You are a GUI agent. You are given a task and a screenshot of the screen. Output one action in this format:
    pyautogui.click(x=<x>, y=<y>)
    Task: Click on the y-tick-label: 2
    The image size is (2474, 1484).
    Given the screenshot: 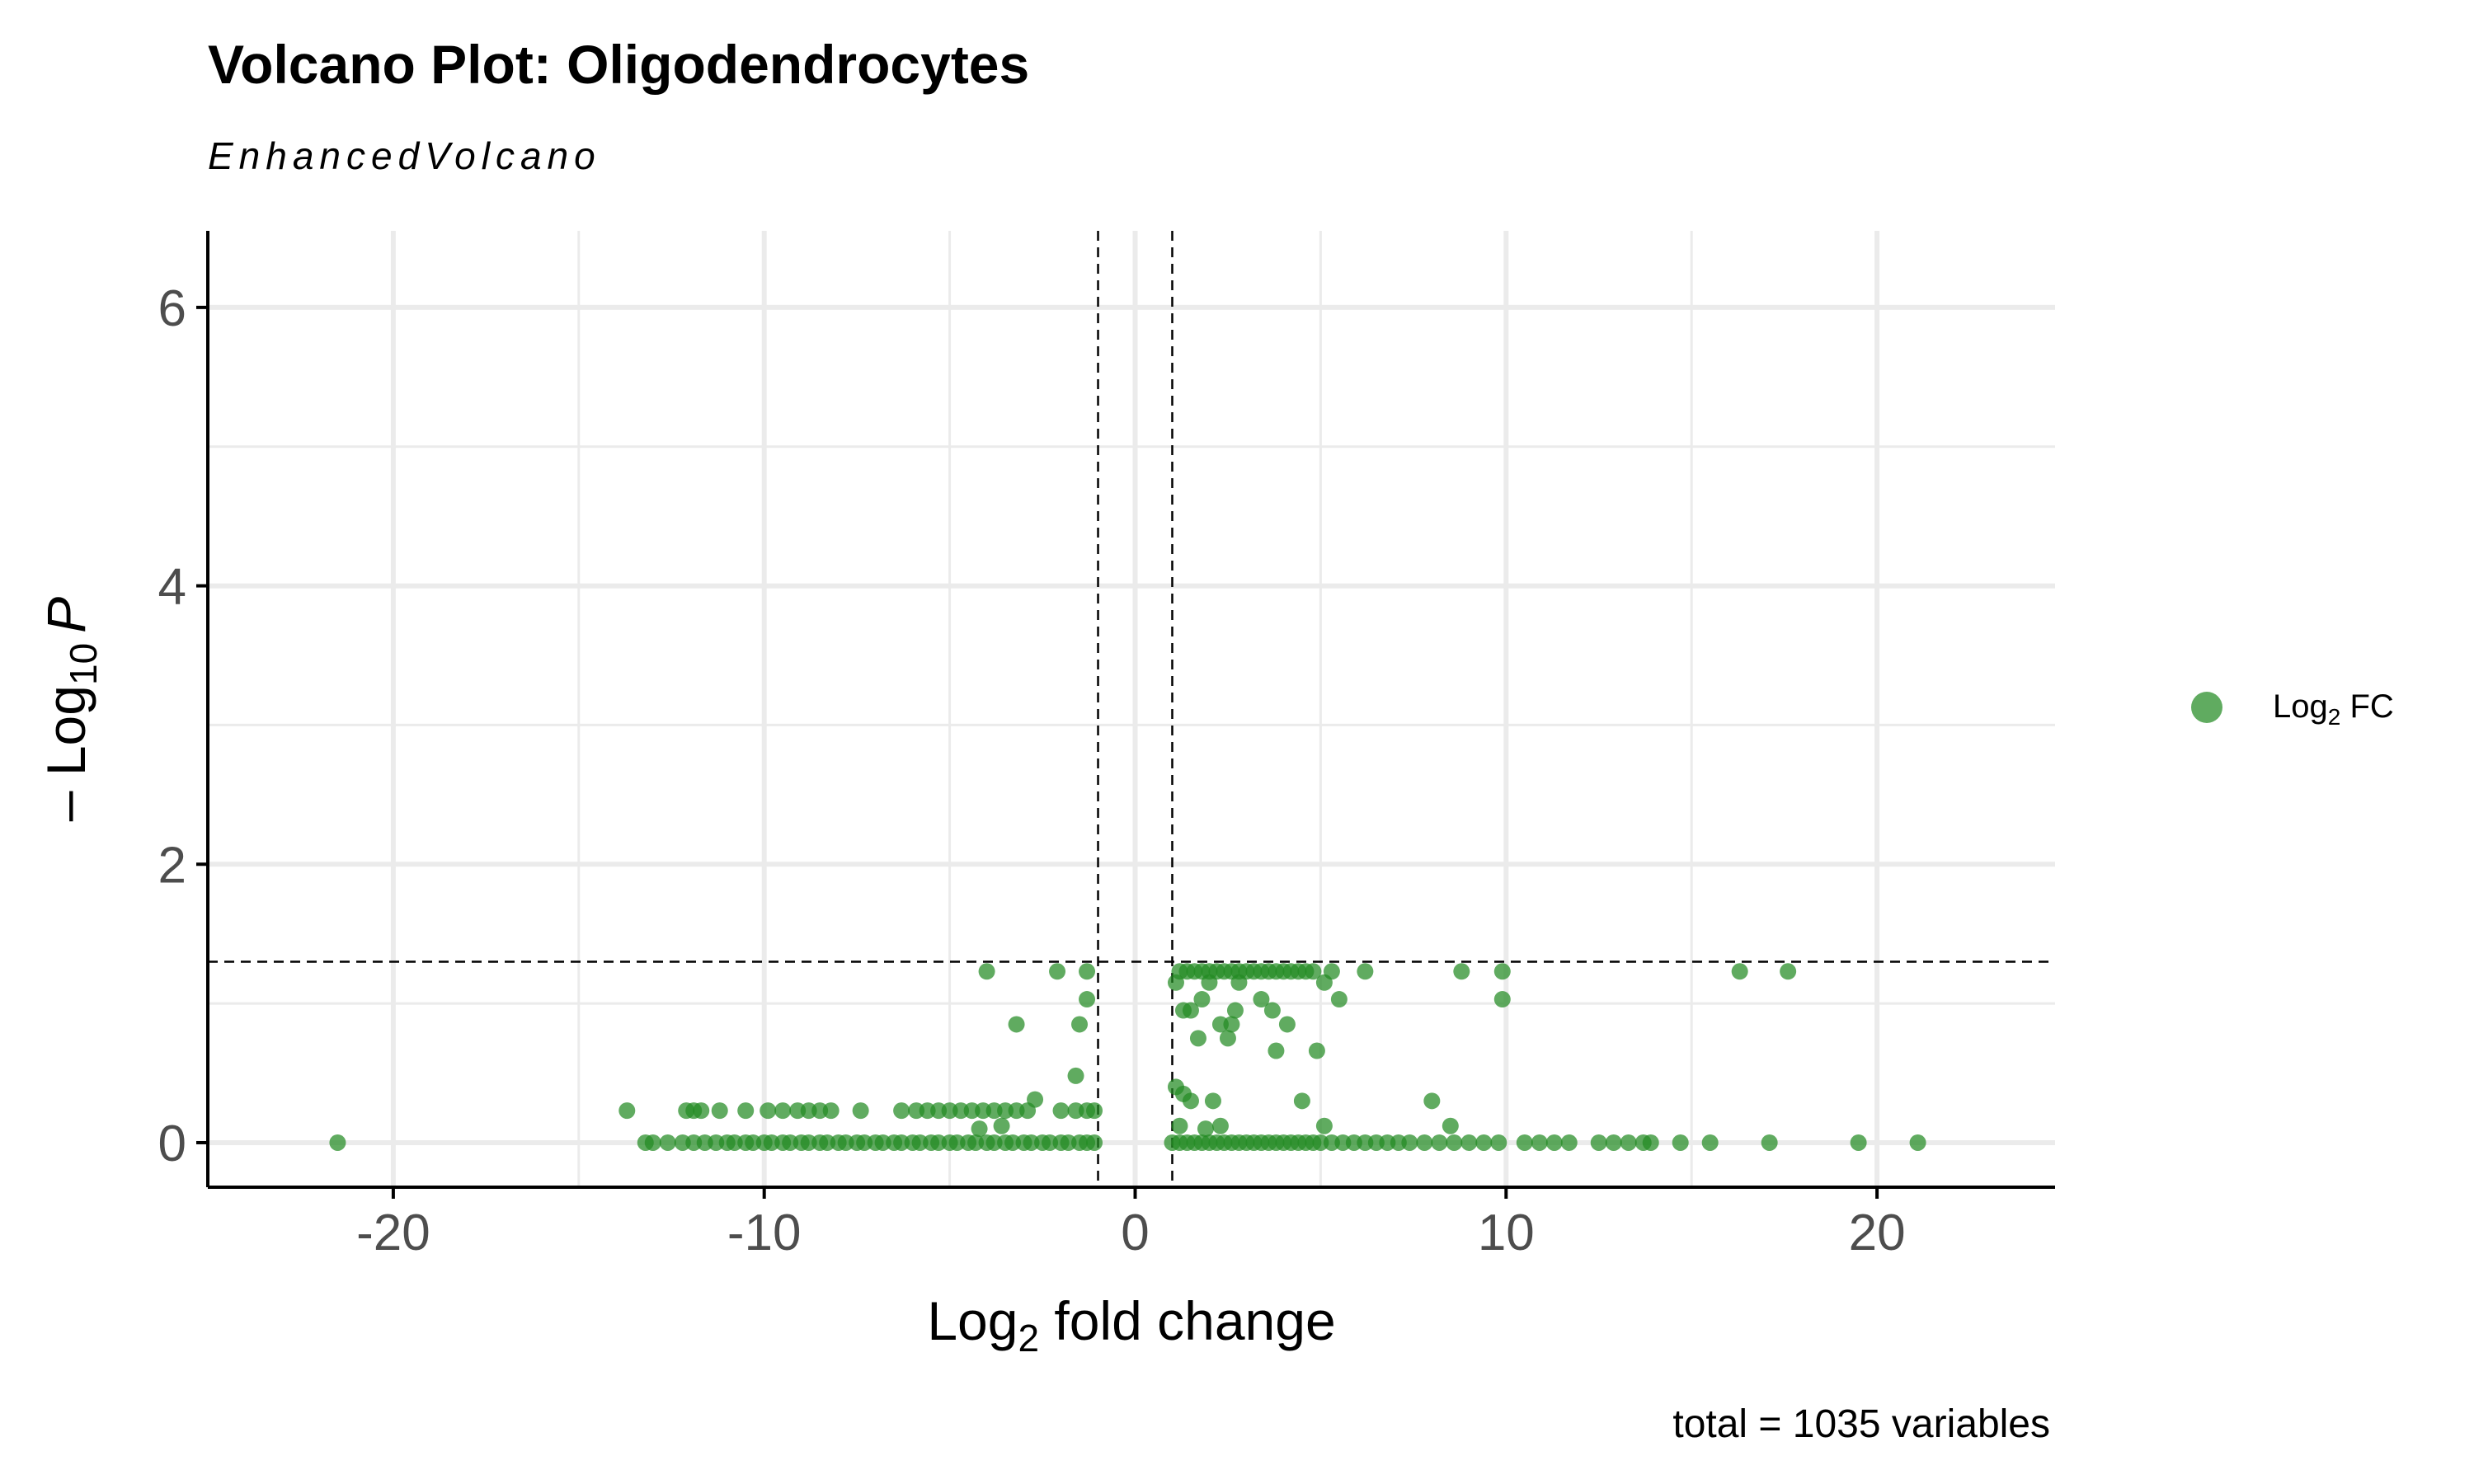 What is the action you would take?
    pyautogui.click(x=172, y=865)
    